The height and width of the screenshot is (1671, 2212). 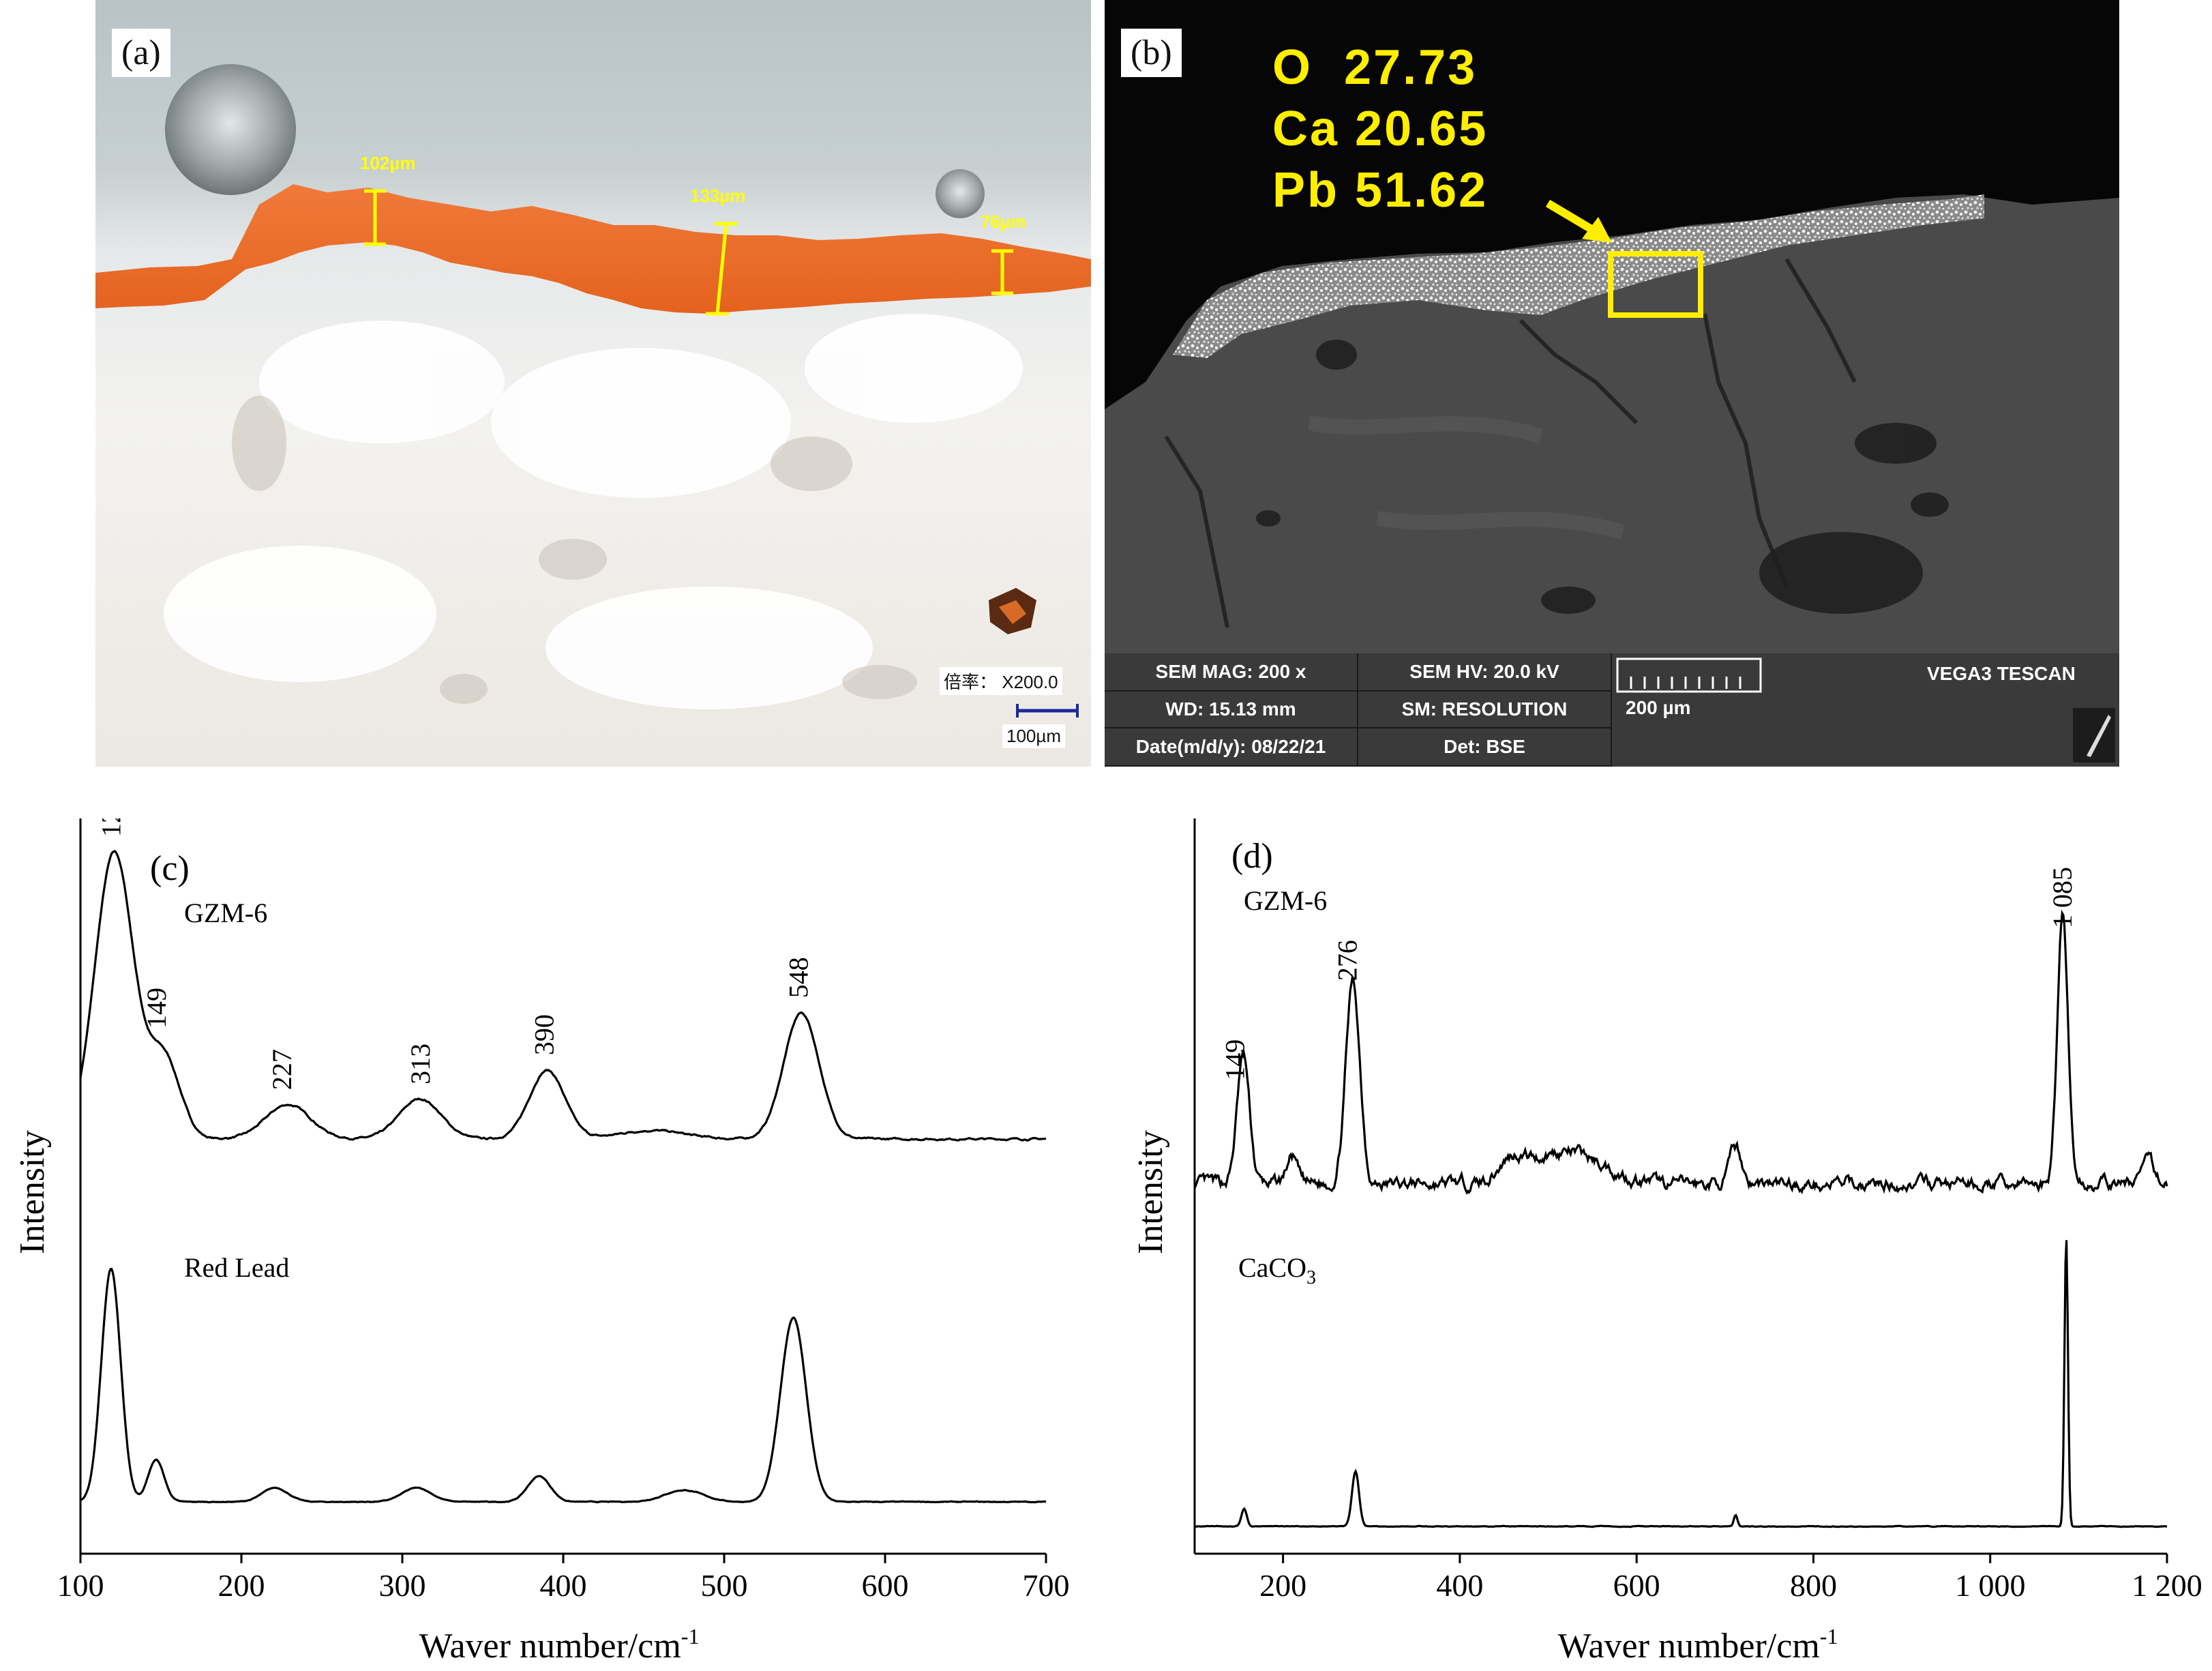 What do you see at coordinates (1231, 672) in the screenshot?
I see `sem-mag: SEM MAG: 200 x` at bounding box center [1231, 672].